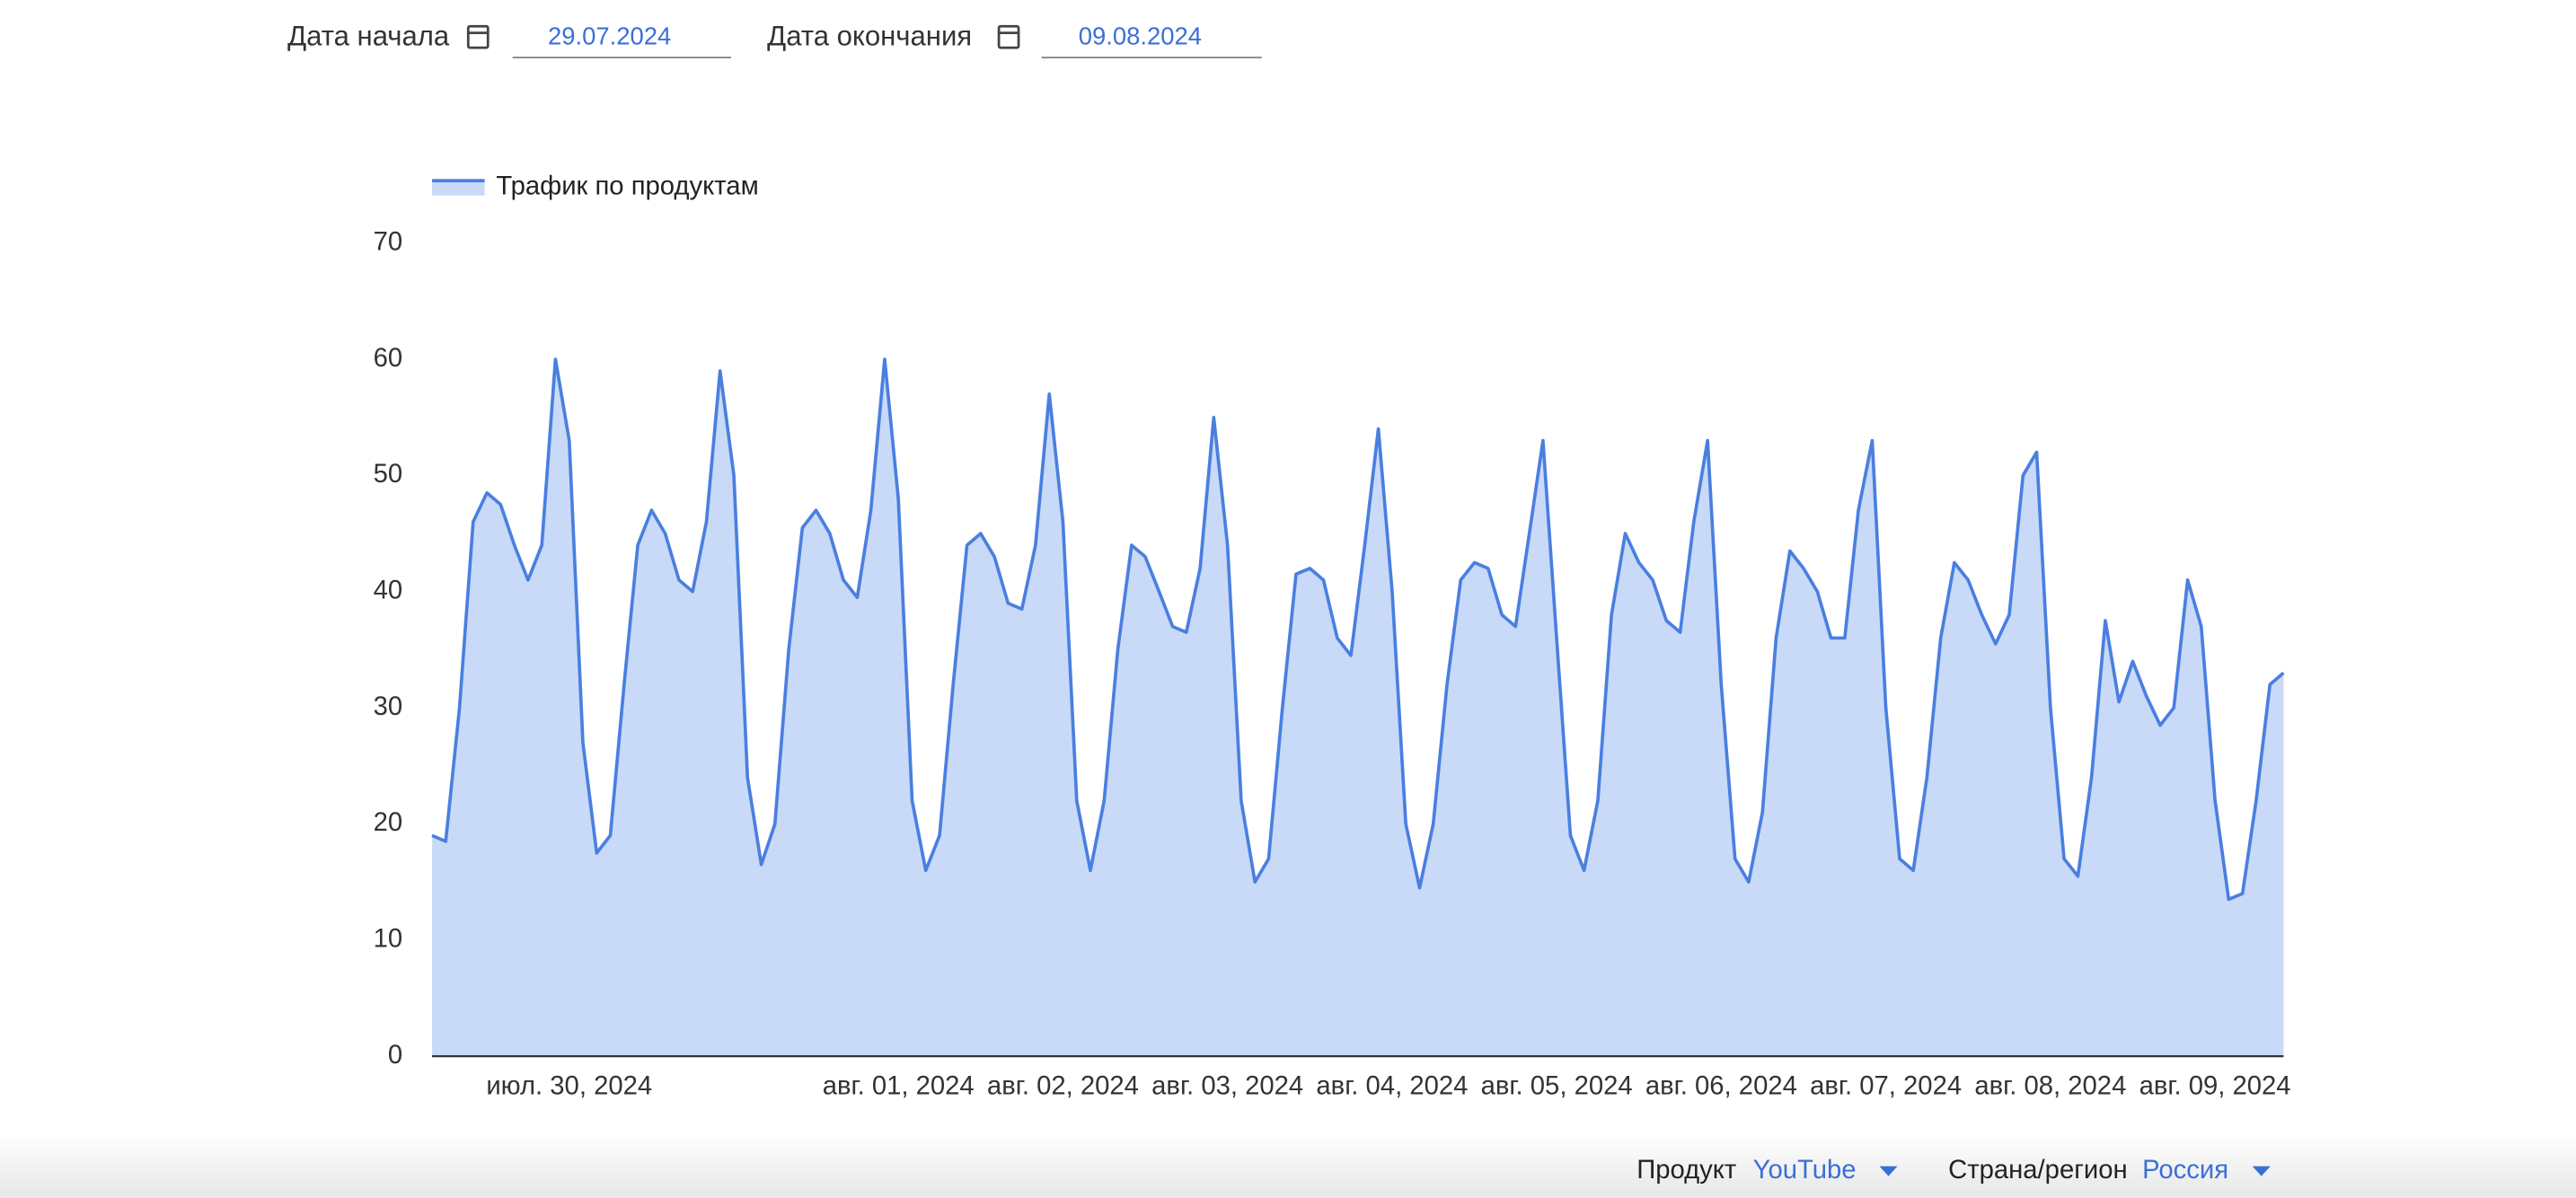  Describe the element at coordinates (609, 35) in the screenshot. I see `start-input: 29.07.2024` at that location.